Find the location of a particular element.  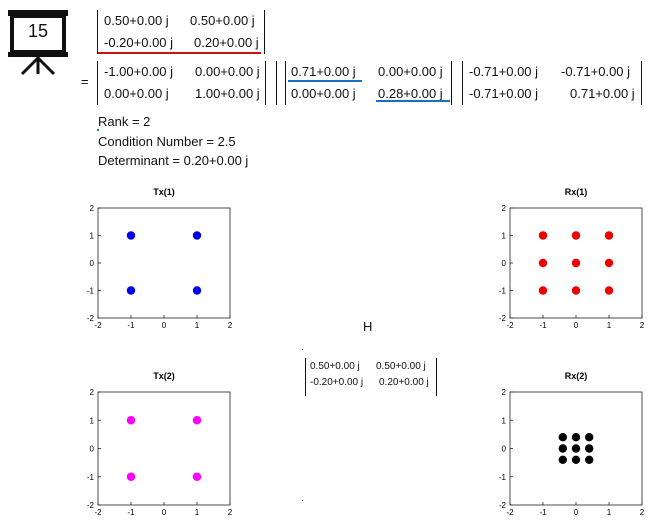

slide-number-icon: 15 is located at coordinates (38, 42).